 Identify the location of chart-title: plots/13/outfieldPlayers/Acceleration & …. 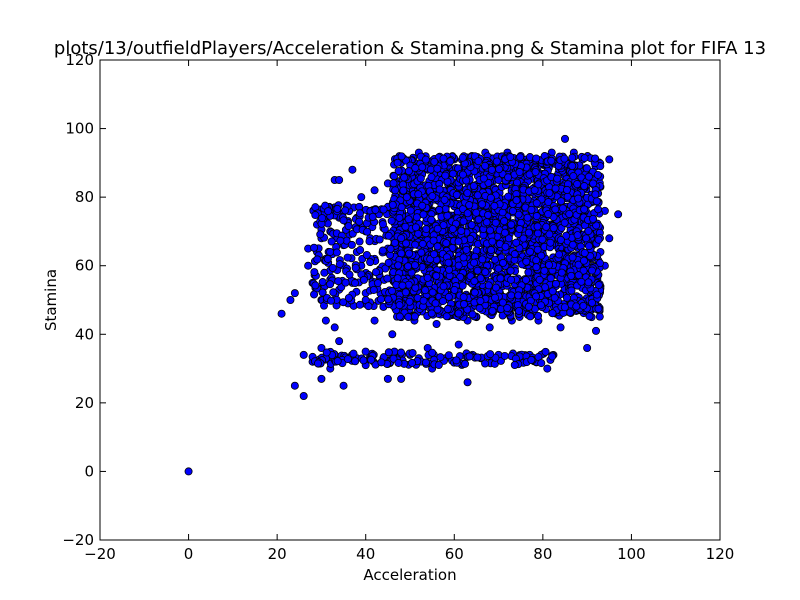
(410, 48).